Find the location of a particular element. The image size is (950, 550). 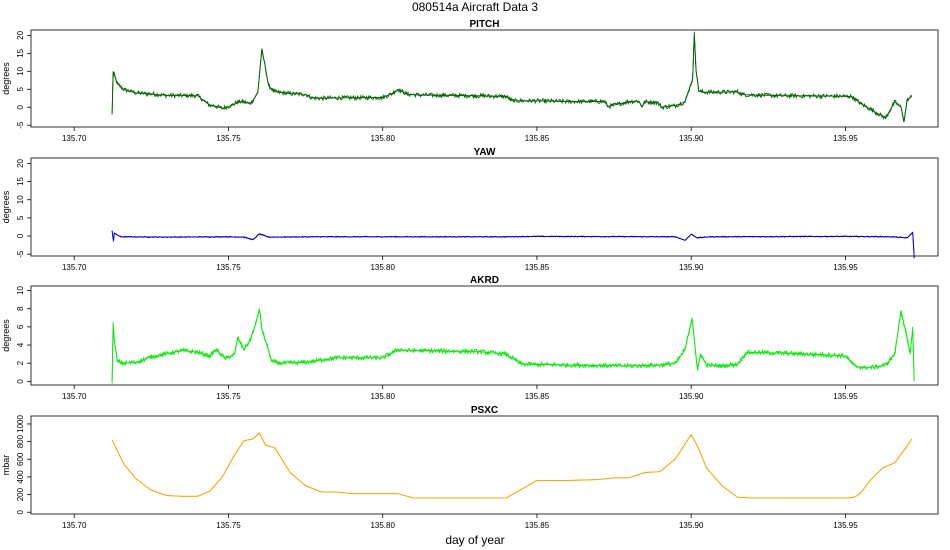

y-tick-label: 400 is located at coordinates (20, 477).